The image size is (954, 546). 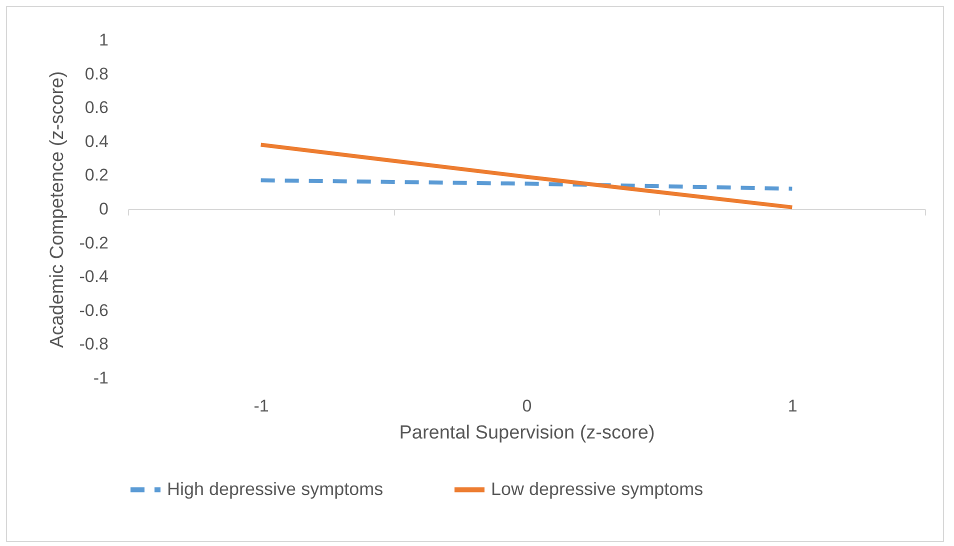 What do you see at coordinates (527, 433) in the screenshot?
I see `x-axis-title: Parental Supervision (z-score)` at bounding box center [527, 433].